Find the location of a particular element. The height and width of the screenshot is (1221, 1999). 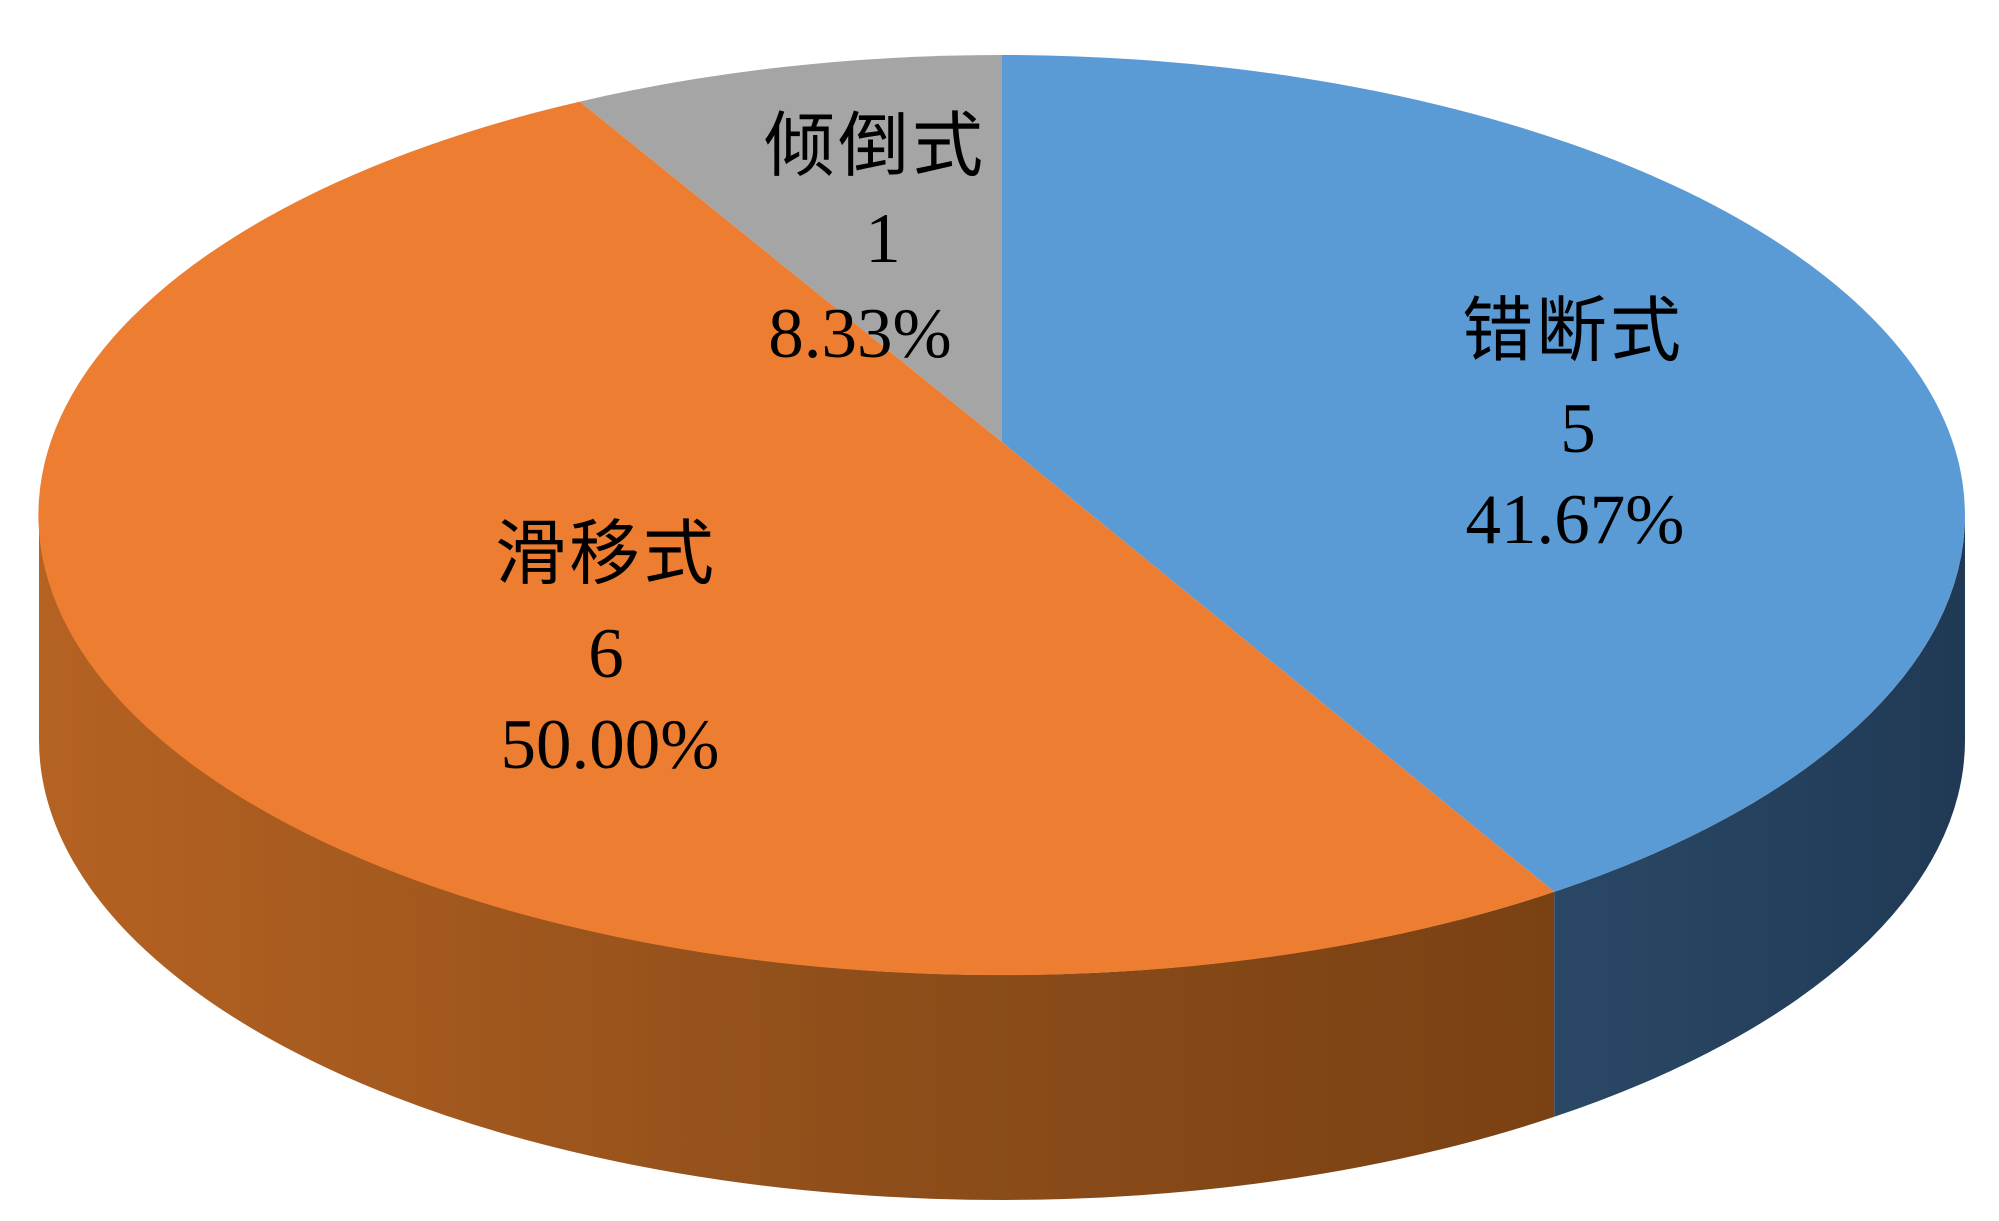

slice-label-percent-cuoduan: 41.67% is located at coordinates (1575, 520).